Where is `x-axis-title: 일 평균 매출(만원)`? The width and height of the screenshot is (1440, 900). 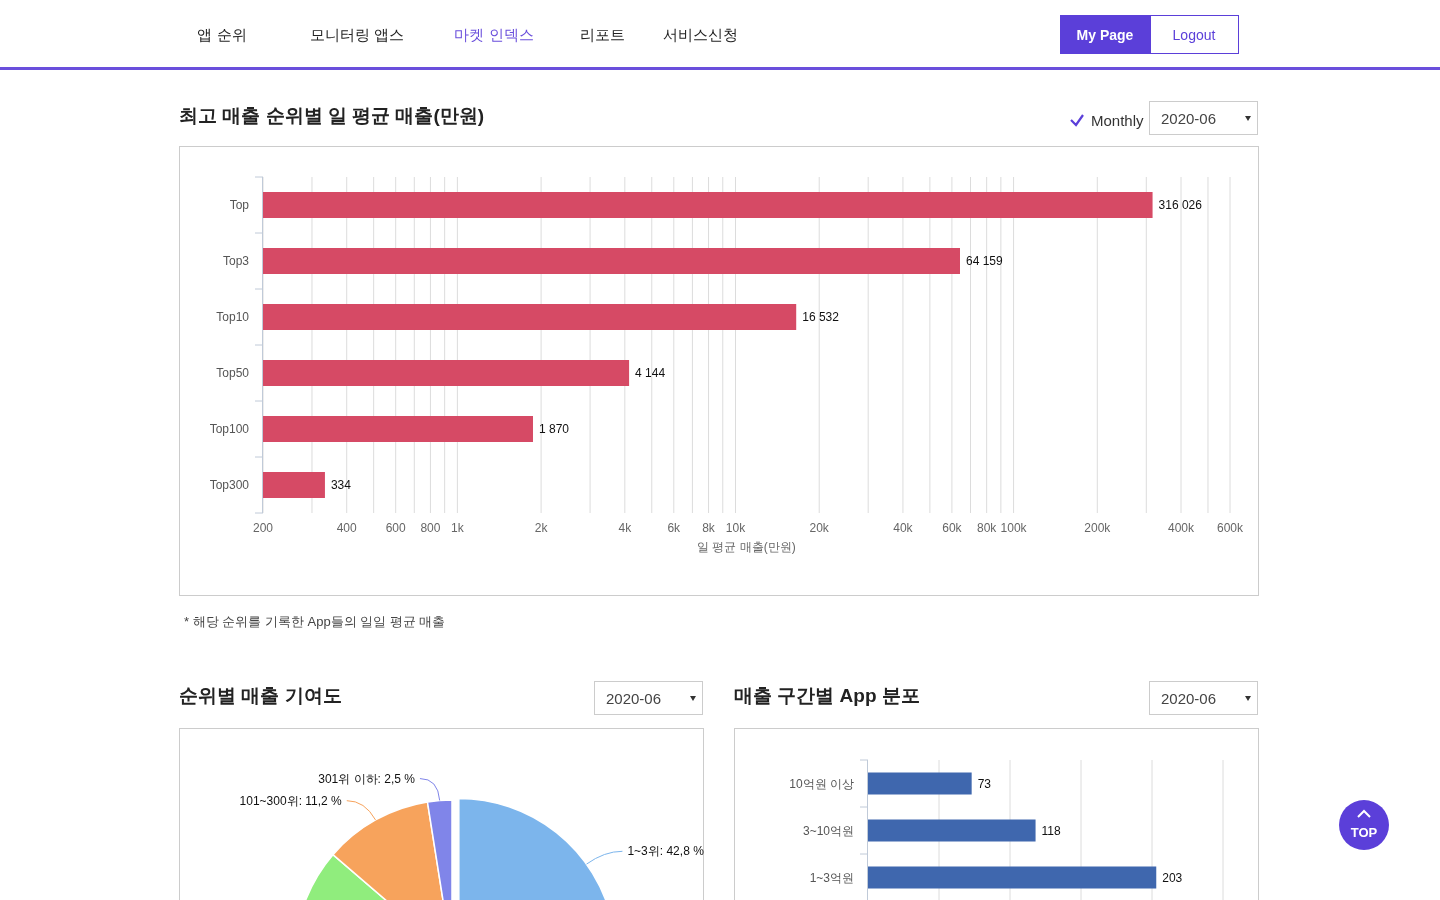
x-axis-title: 일 평균 매출(만원) is located at coordinates (746, 547).